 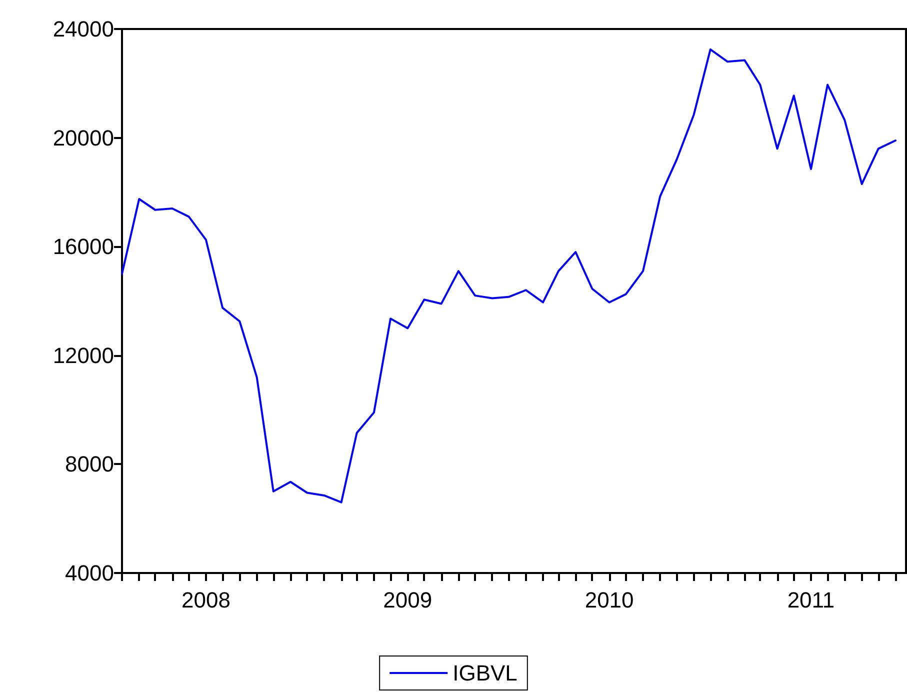 I want to click on y-tick-label: 24000, so click(x=83, y=29).